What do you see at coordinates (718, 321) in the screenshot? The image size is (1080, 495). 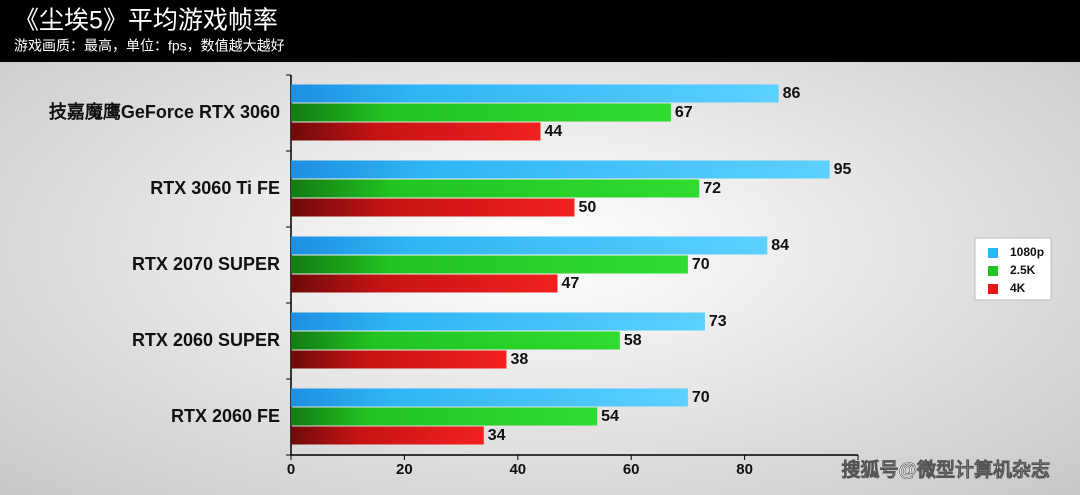 I see `value-label: 73` at bounding box center [718, 321].